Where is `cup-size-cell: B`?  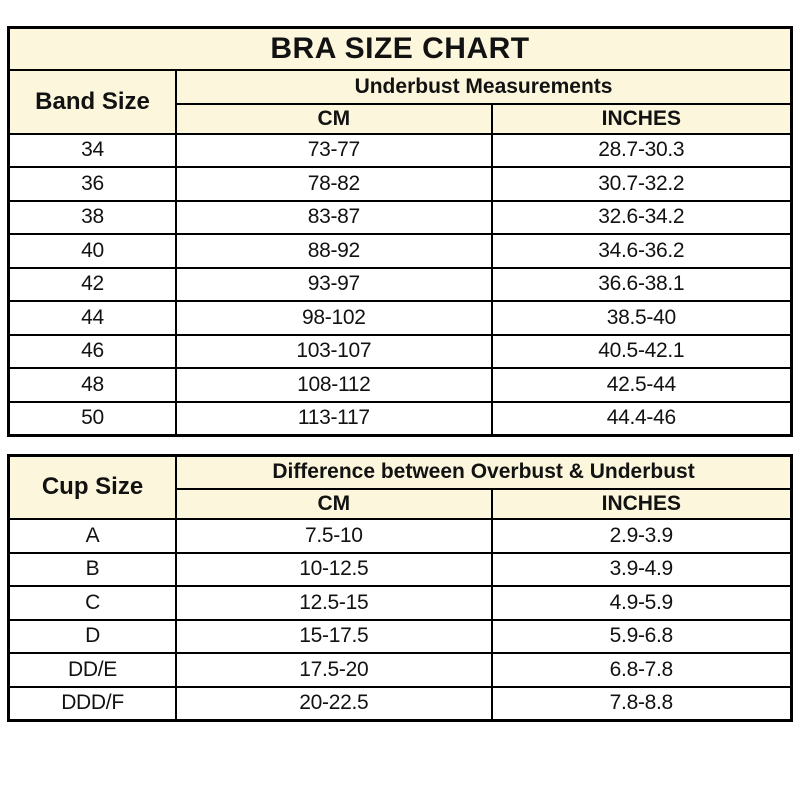
cup-size-cell: B is located at coordinates (92, 569).